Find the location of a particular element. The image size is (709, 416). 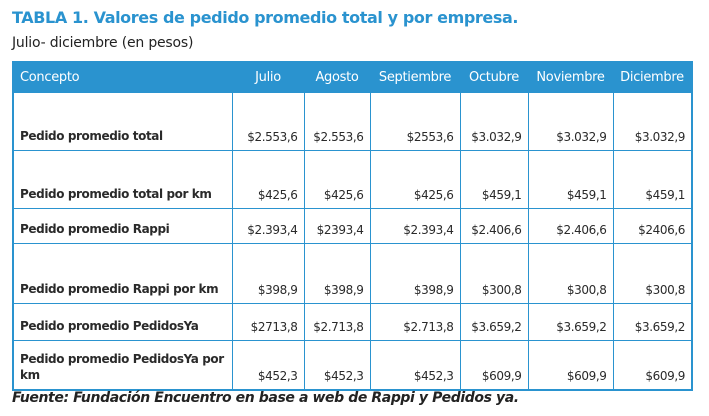

column-header-diciembre: Diciembre is located at coordinates (652, 77).